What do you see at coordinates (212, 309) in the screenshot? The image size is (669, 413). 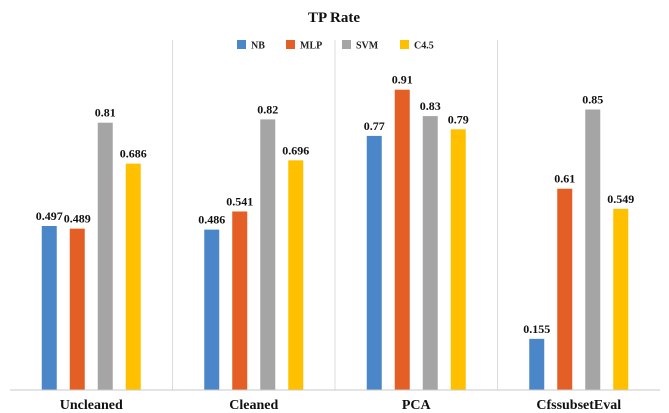 I see `bar-cleaned-nb` at bounding box center [212, 309].